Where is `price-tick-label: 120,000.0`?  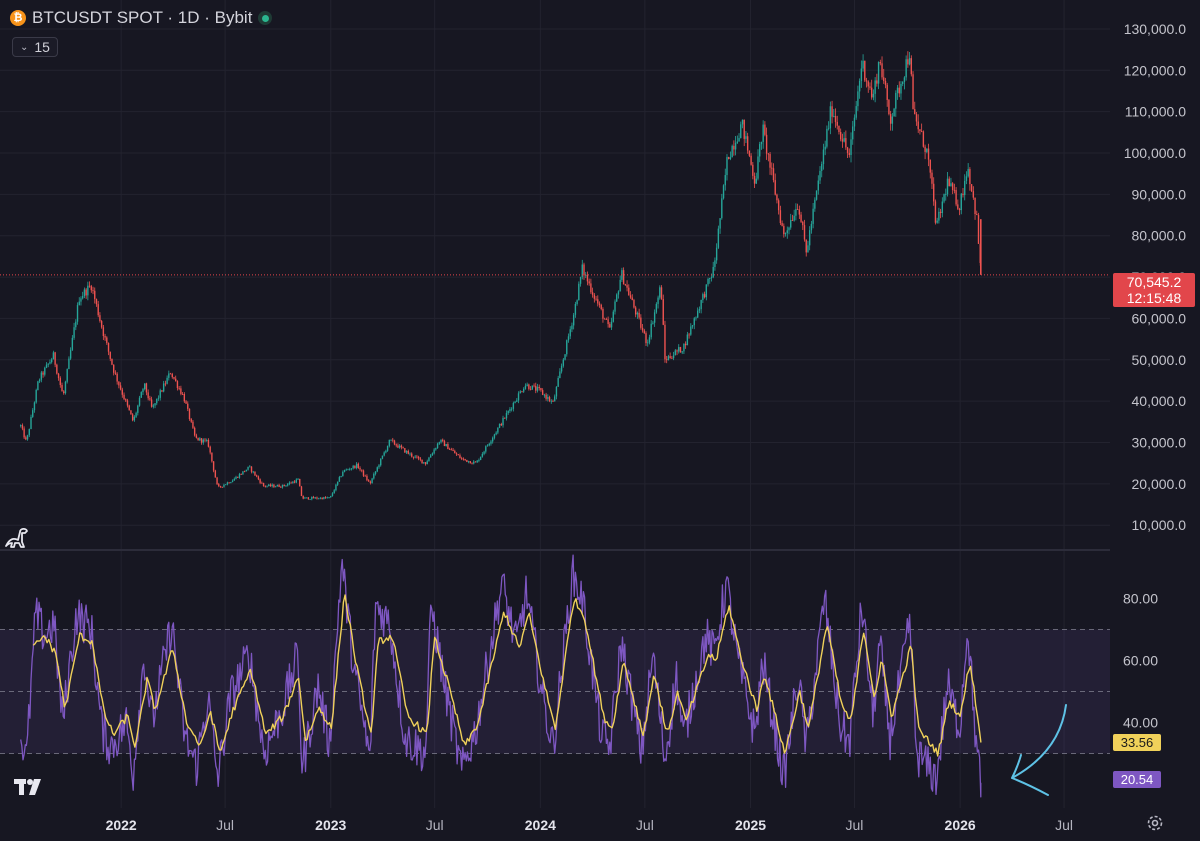
price-tick-label: 120,000.0 is located at coordinates (1155, 70).